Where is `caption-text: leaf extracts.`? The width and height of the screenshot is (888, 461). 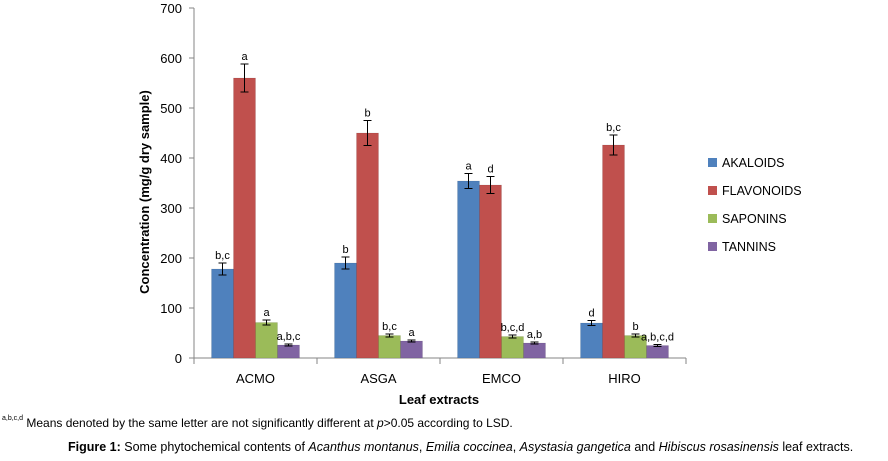
caption-text: leaf extracts. is located at coordinates (816, 447).